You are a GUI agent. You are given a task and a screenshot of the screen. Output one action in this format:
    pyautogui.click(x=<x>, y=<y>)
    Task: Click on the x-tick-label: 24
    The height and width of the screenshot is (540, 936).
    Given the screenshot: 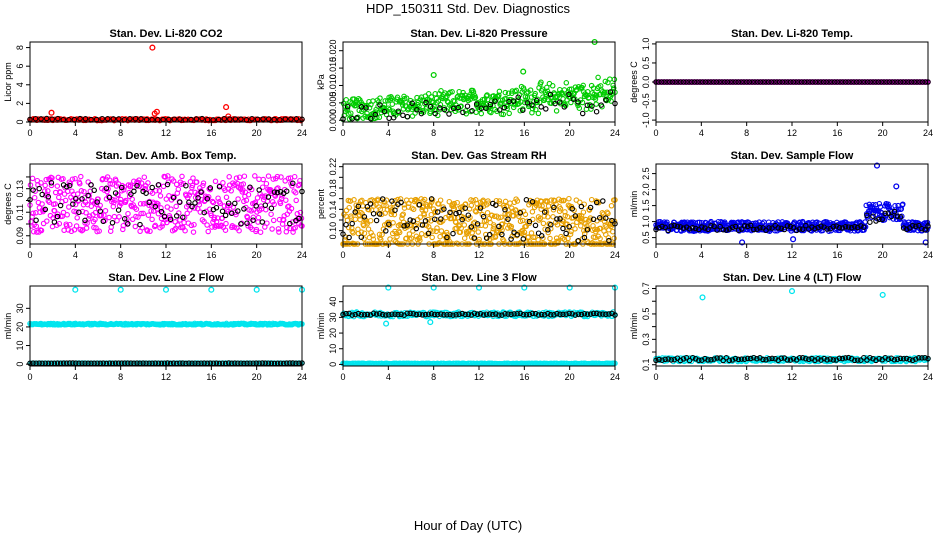 What is the action you would take?
    pyautogui.click(x=615, y=255)
    